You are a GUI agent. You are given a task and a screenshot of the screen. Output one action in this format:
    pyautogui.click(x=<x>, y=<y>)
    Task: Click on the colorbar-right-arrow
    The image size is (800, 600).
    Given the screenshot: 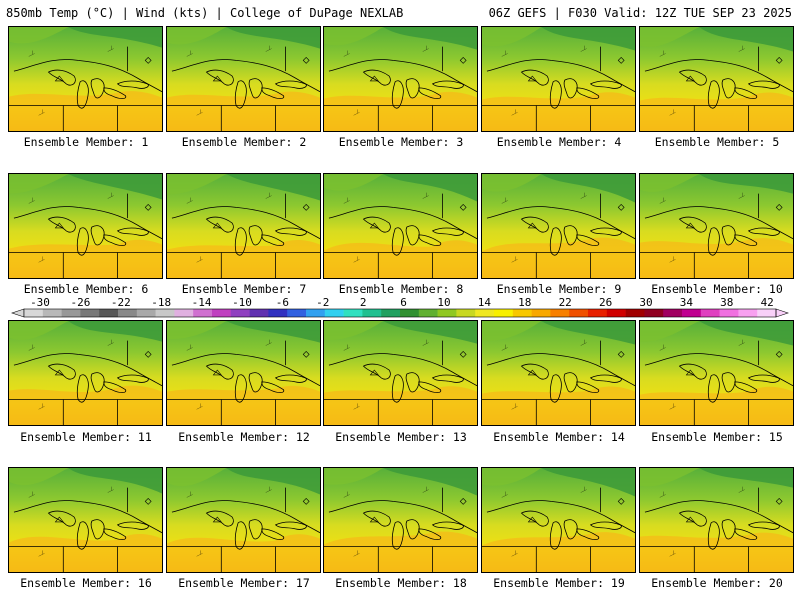 What is the action you would take?
    pyautogui.click(x=782, y=313)
    